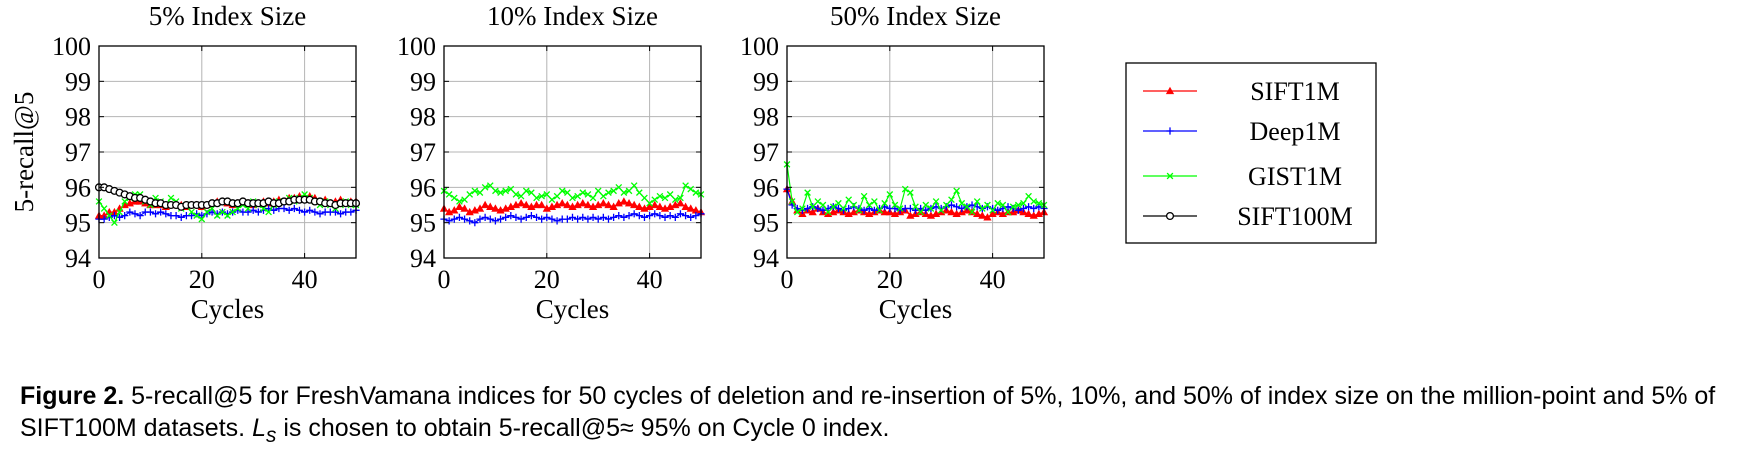 The image size is (1743, 463). I want to click on legend: SIFT1M Deep1M GIST1M SIFT100M, so click(1251, 153).